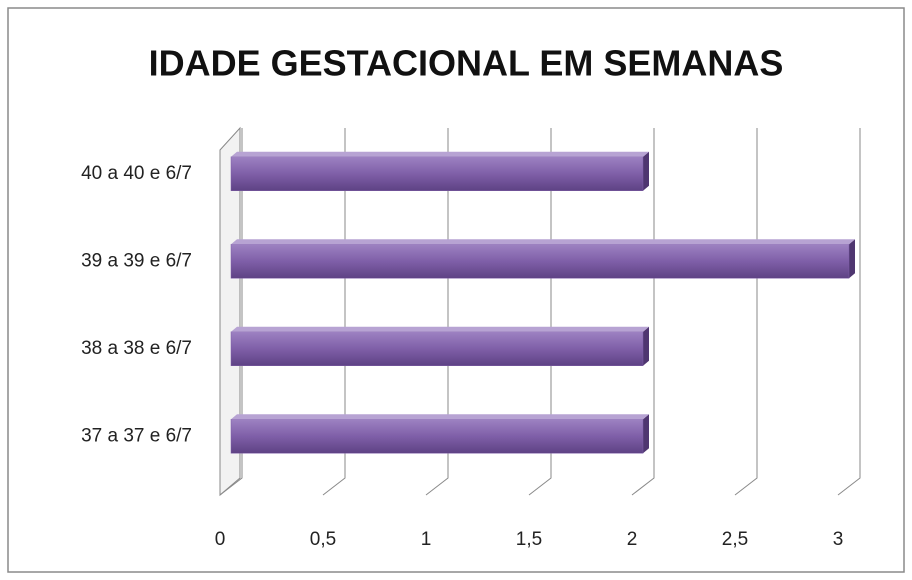  Describe the element at coordinates (849, 312) in the screenshot. I see `grid-line` at that location.